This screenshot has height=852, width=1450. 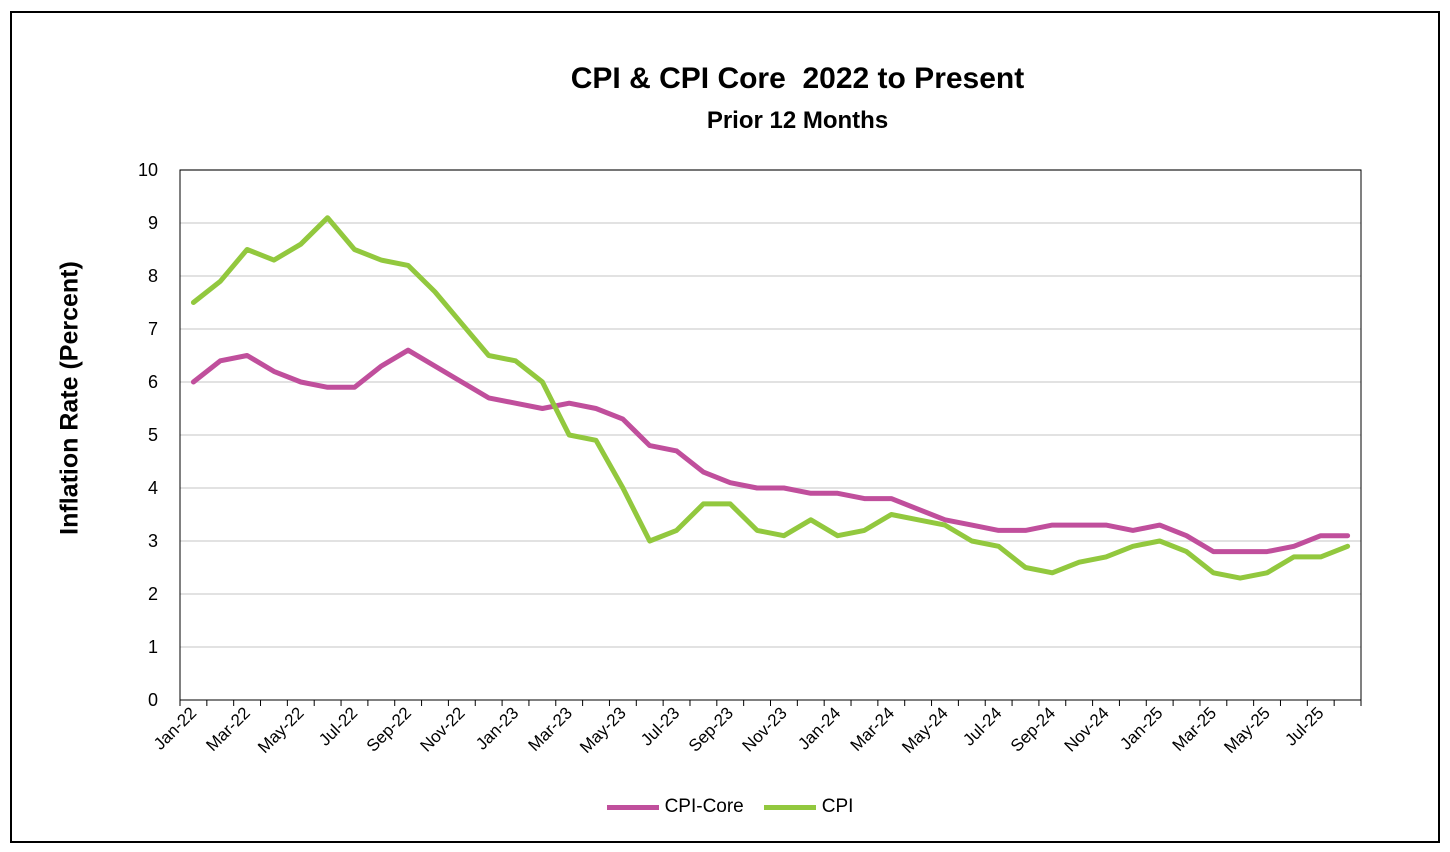 I want to click on x-tick-label: Jul-22, so click(x=338, y=726).